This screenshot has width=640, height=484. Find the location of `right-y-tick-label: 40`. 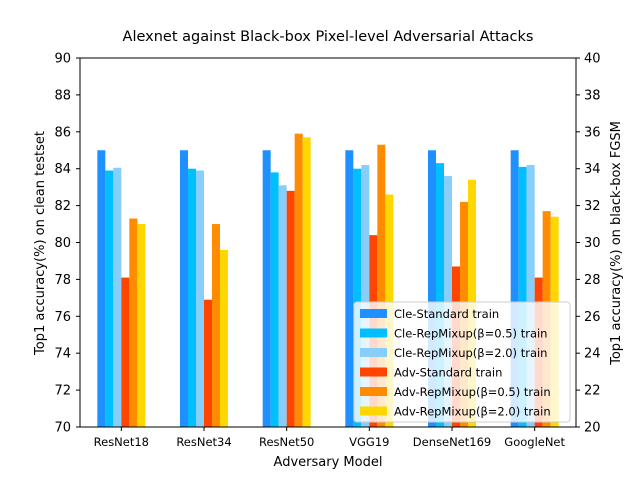

right-y-tick-label: 40 is located at coordinates (592, 59).